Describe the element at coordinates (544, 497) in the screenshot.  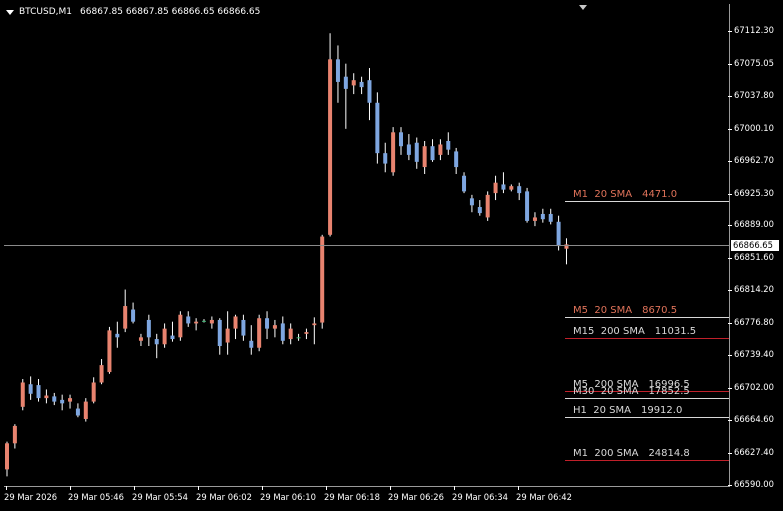
I see `time-tick-label: 29 Mar 06:42` at that location.